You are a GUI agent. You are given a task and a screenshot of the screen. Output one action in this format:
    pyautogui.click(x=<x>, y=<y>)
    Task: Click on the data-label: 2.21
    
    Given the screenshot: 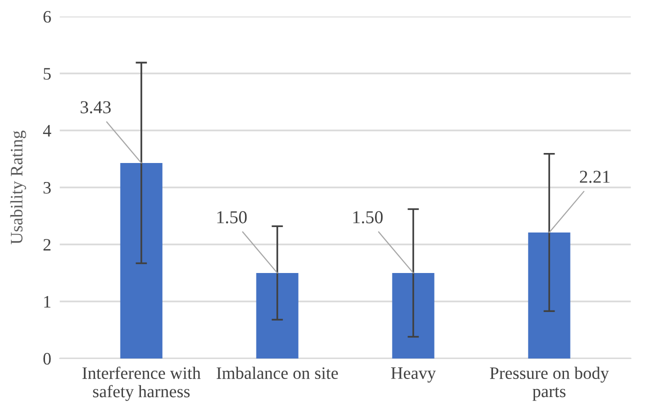 What is the action you would take?
    pyautogui.click(x=595, y=176)
    